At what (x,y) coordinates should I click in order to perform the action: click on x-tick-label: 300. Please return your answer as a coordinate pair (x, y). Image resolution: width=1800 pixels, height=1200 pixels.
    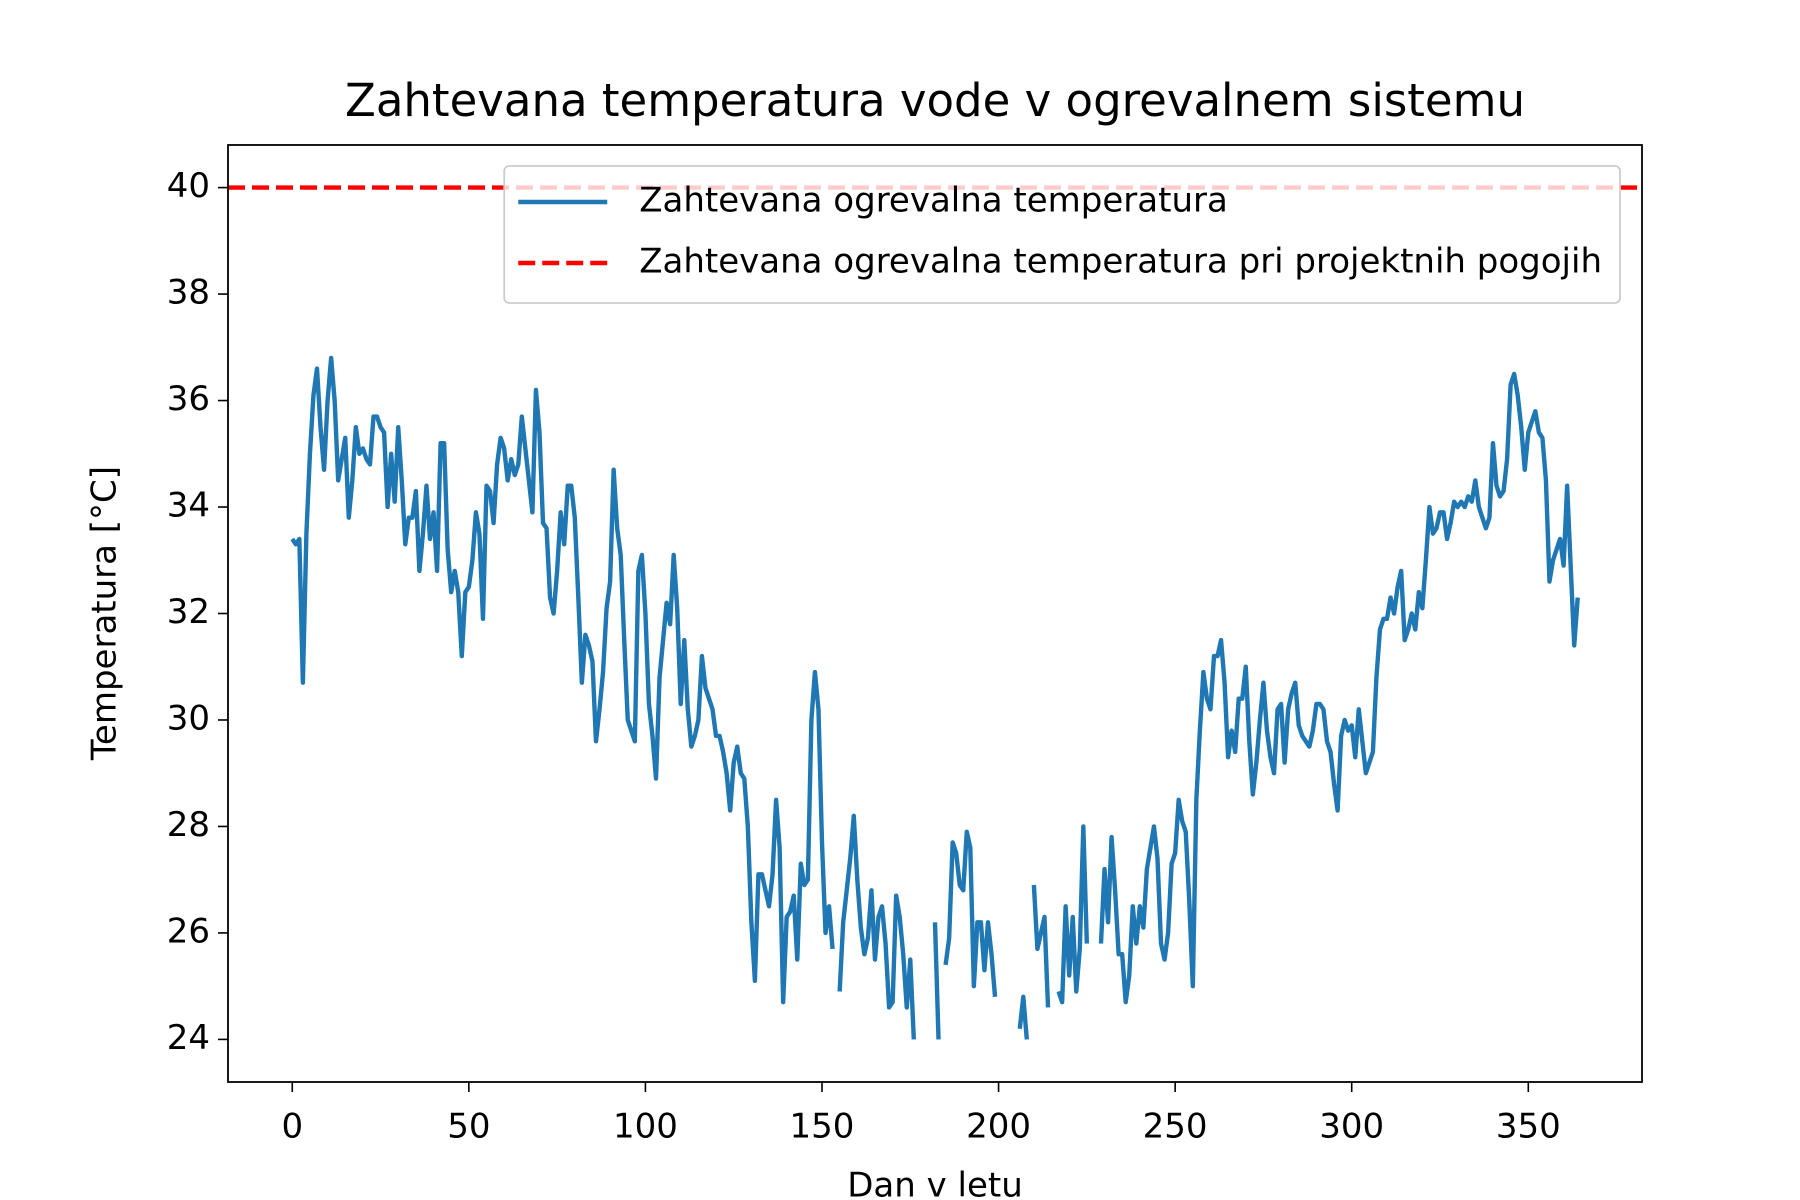
    Looking at the image, I should click on (1351, 1127).